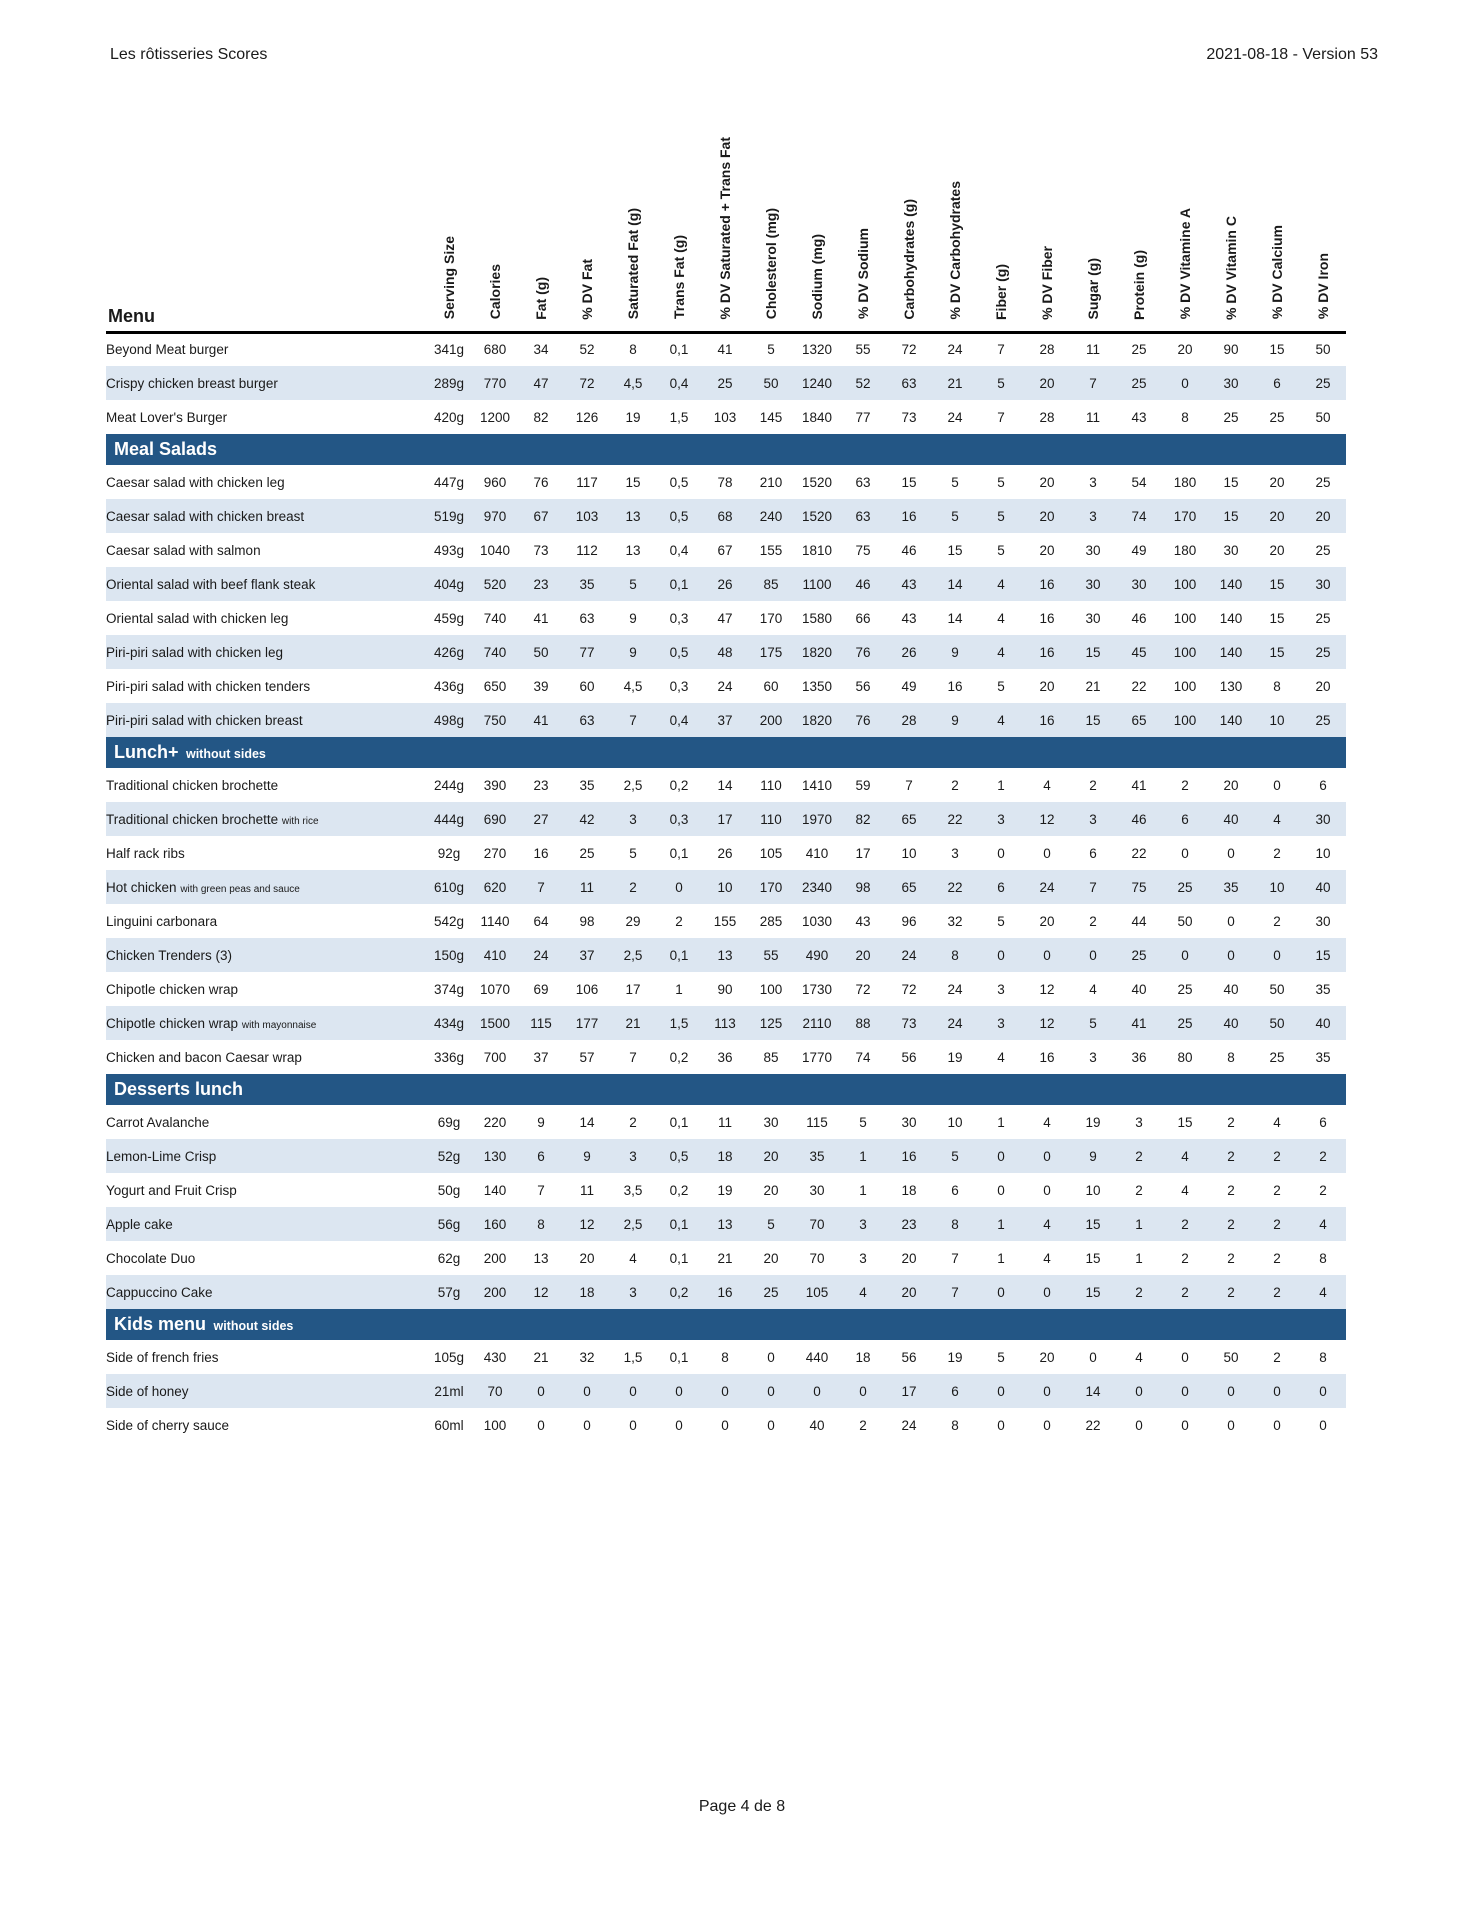 This screenshot has width=1484, height=1920. Describe the element at coordinates (1231, 584) in the screenshot. I see `nutrition-value: 140` at that location.